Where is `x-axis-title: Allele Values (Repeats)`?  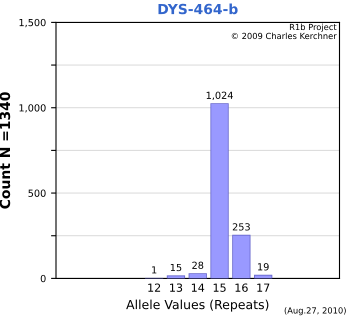 x-axis-title: Allele Values (Repeats) is located at coordinates (197, 306).